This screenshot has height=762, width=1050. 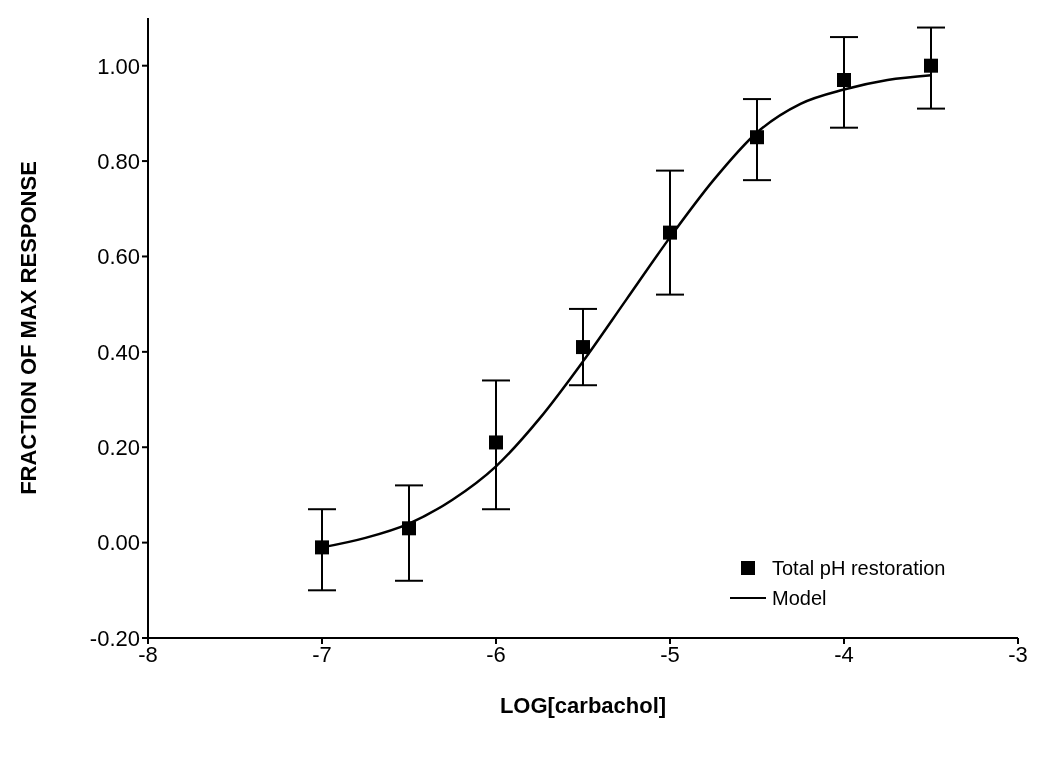 What do you see at coordinates (114, 638) in the screenshot?
I see `y-tick-label: -0.20` at bounding box center [114, 638].